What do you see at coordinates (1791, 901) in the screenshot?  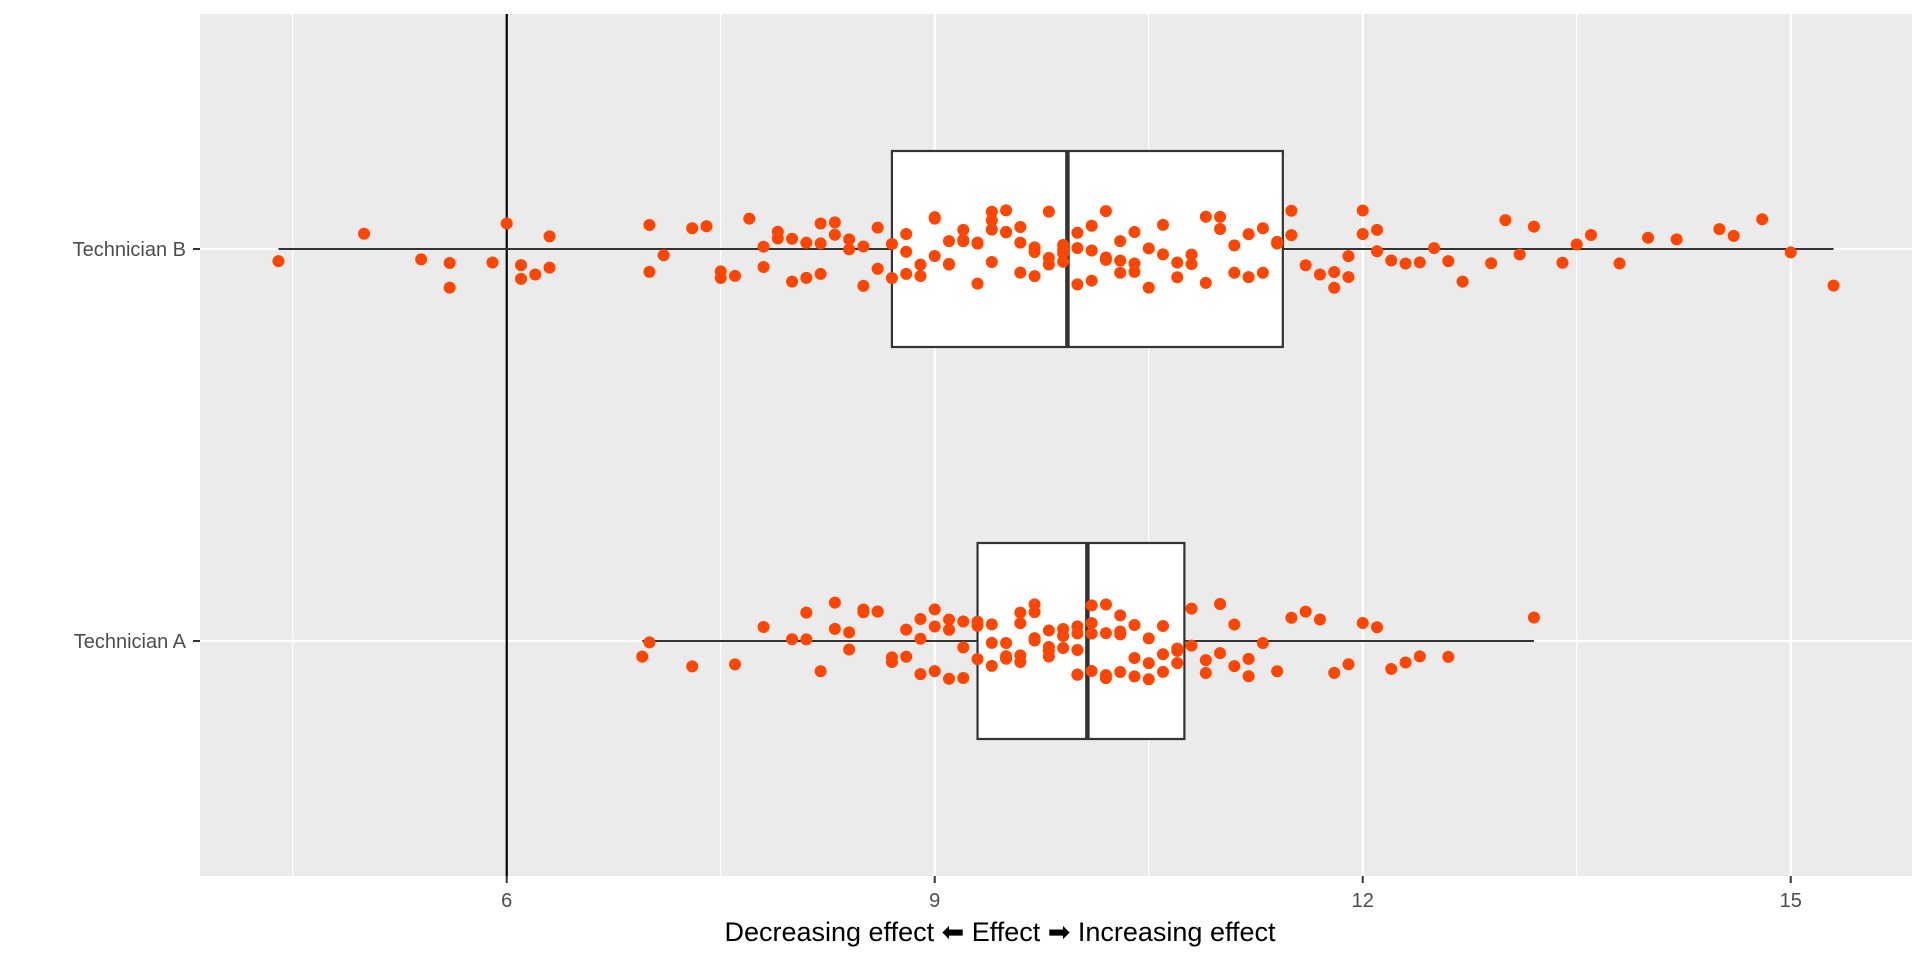 I see `x-tick-label: 15` at bounding box center [1791, 901].